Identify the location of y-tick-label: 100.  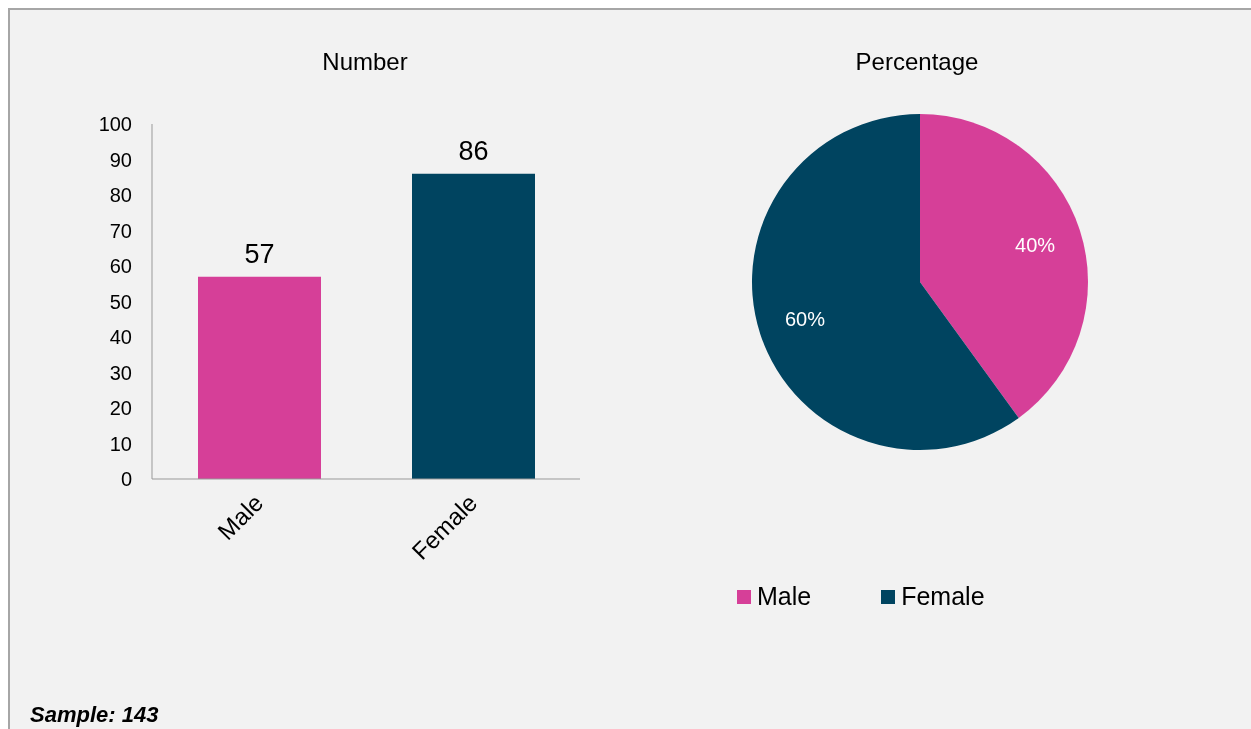
(115, 124).